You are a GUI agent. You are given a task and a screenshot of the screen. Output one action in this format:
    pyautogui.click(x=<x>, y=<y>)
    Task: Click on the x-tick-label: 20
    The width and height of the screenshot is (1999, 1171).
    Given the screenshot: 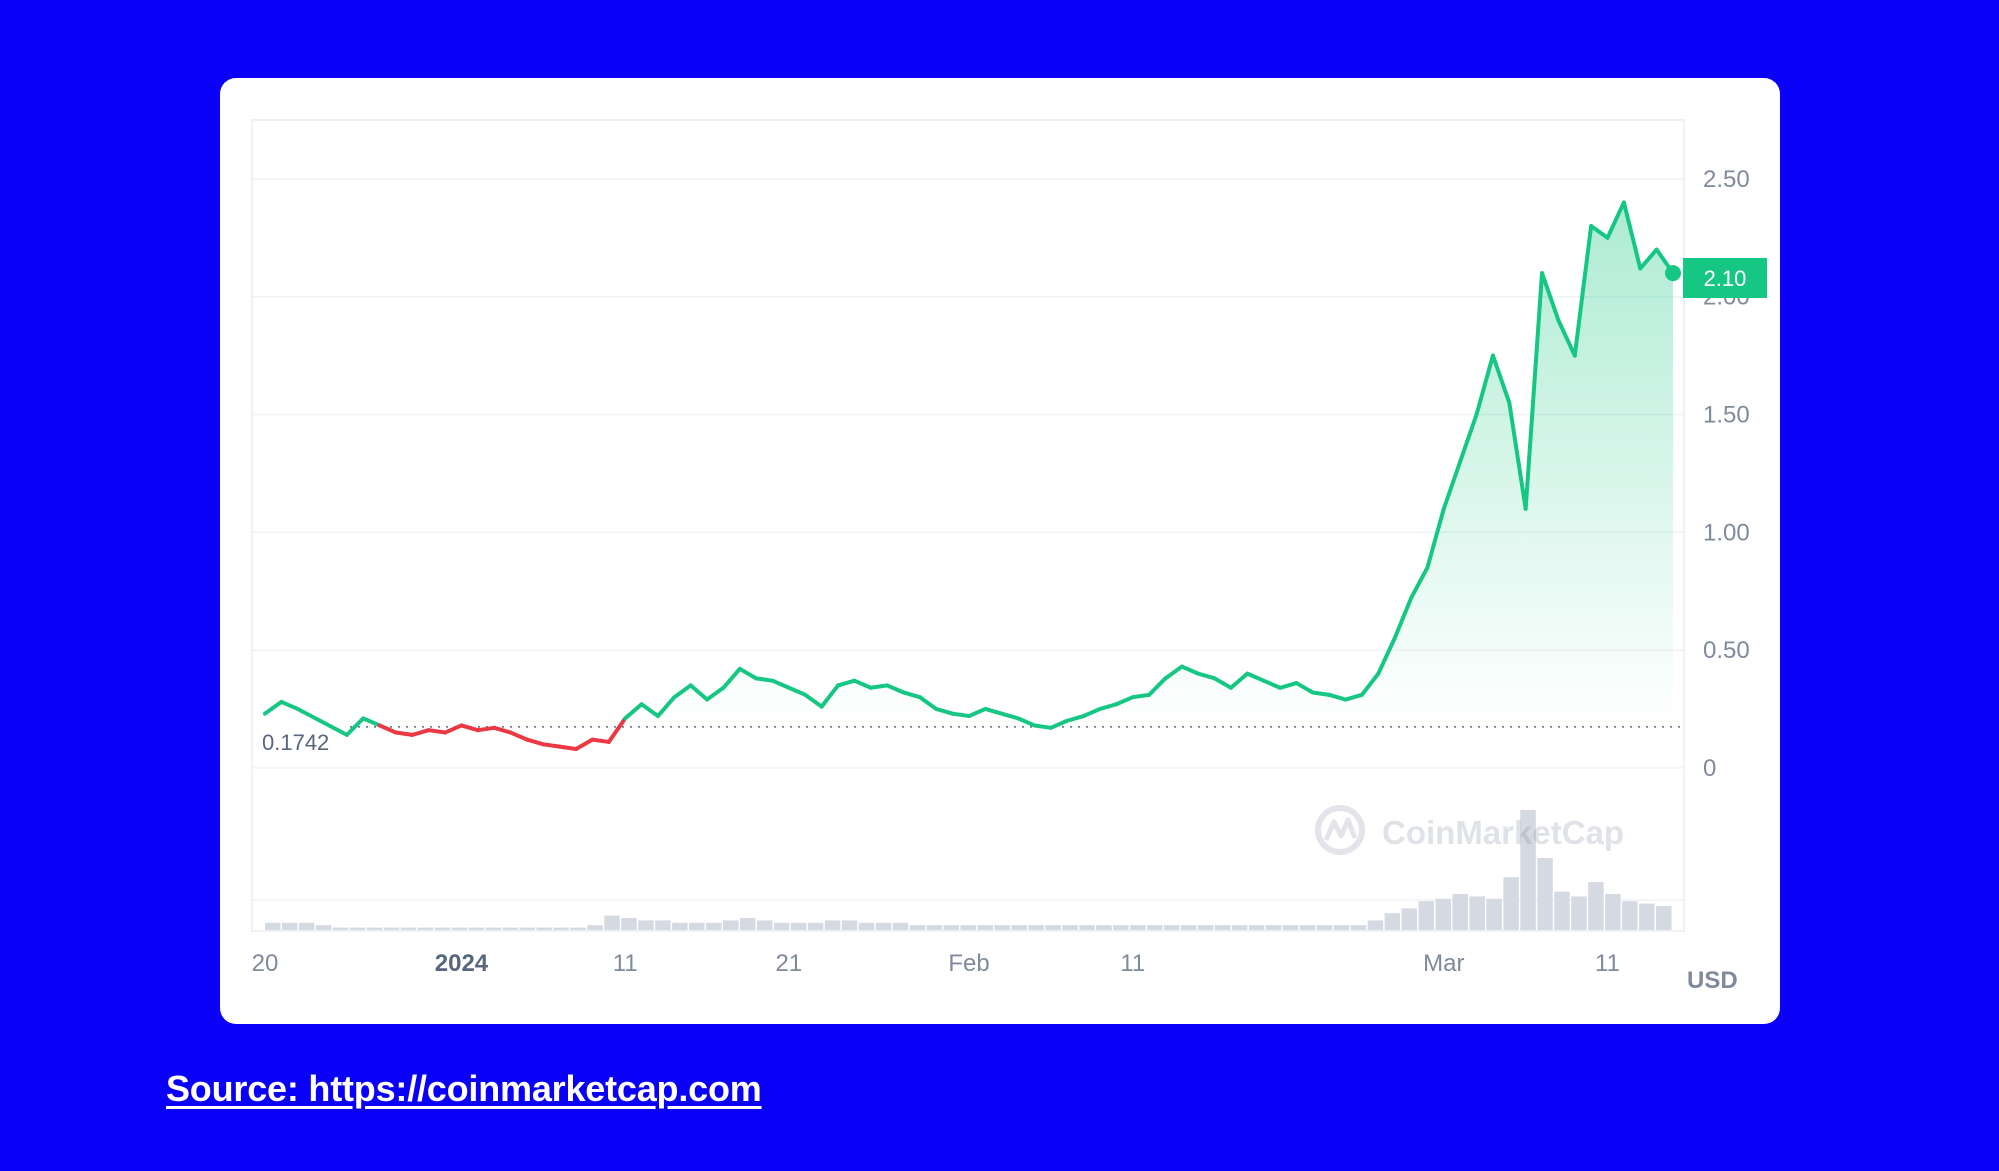 What is the action you would take?
    pyautogui.click(x=265, y=963)
    